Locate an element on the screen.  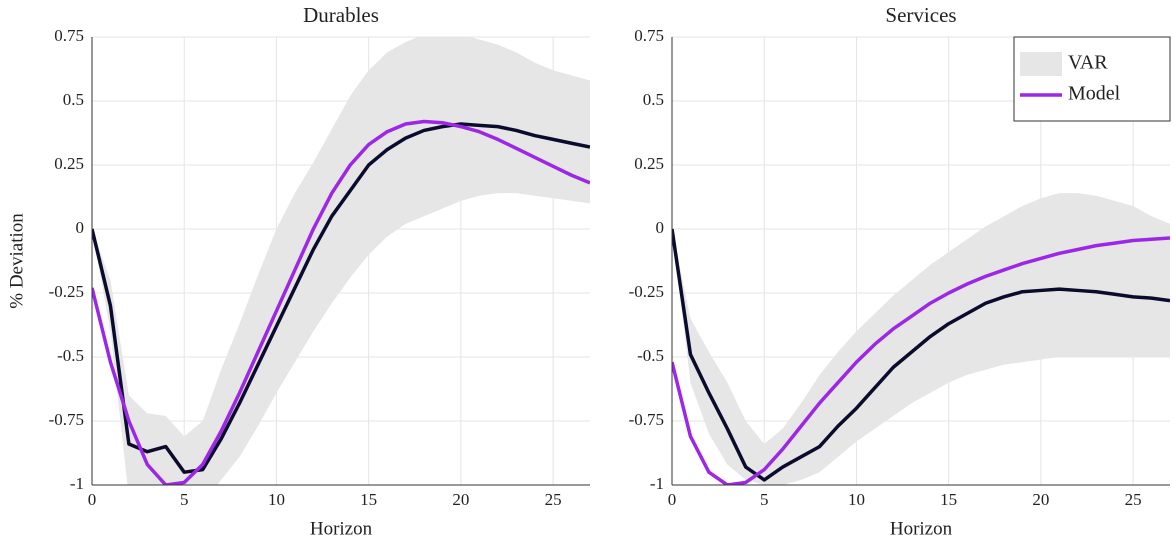
legend-label: VAR is located at coordinates (1088, 63).